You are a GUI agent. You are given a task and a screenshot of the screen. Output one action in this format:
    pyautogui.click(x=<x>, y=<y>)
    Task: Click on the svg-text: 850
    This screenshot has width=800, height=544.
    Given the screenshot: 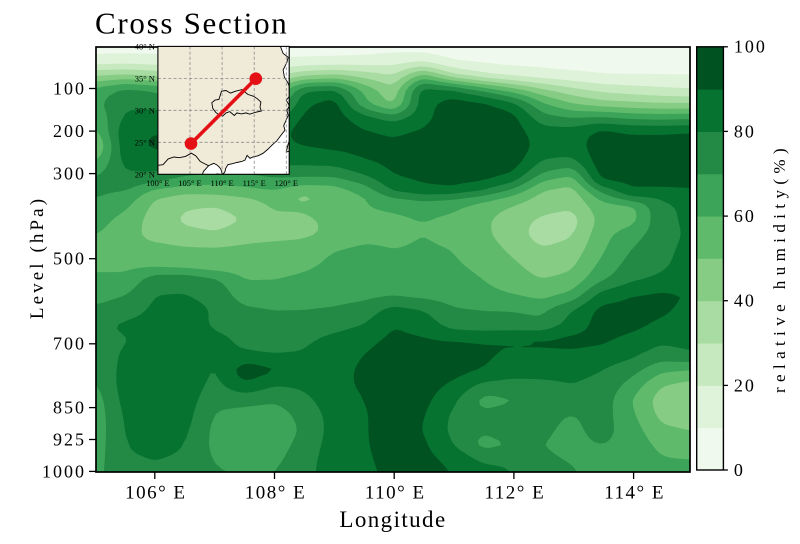 What is the action you would take?
    pyautogui.click(x=69, y=408)
    